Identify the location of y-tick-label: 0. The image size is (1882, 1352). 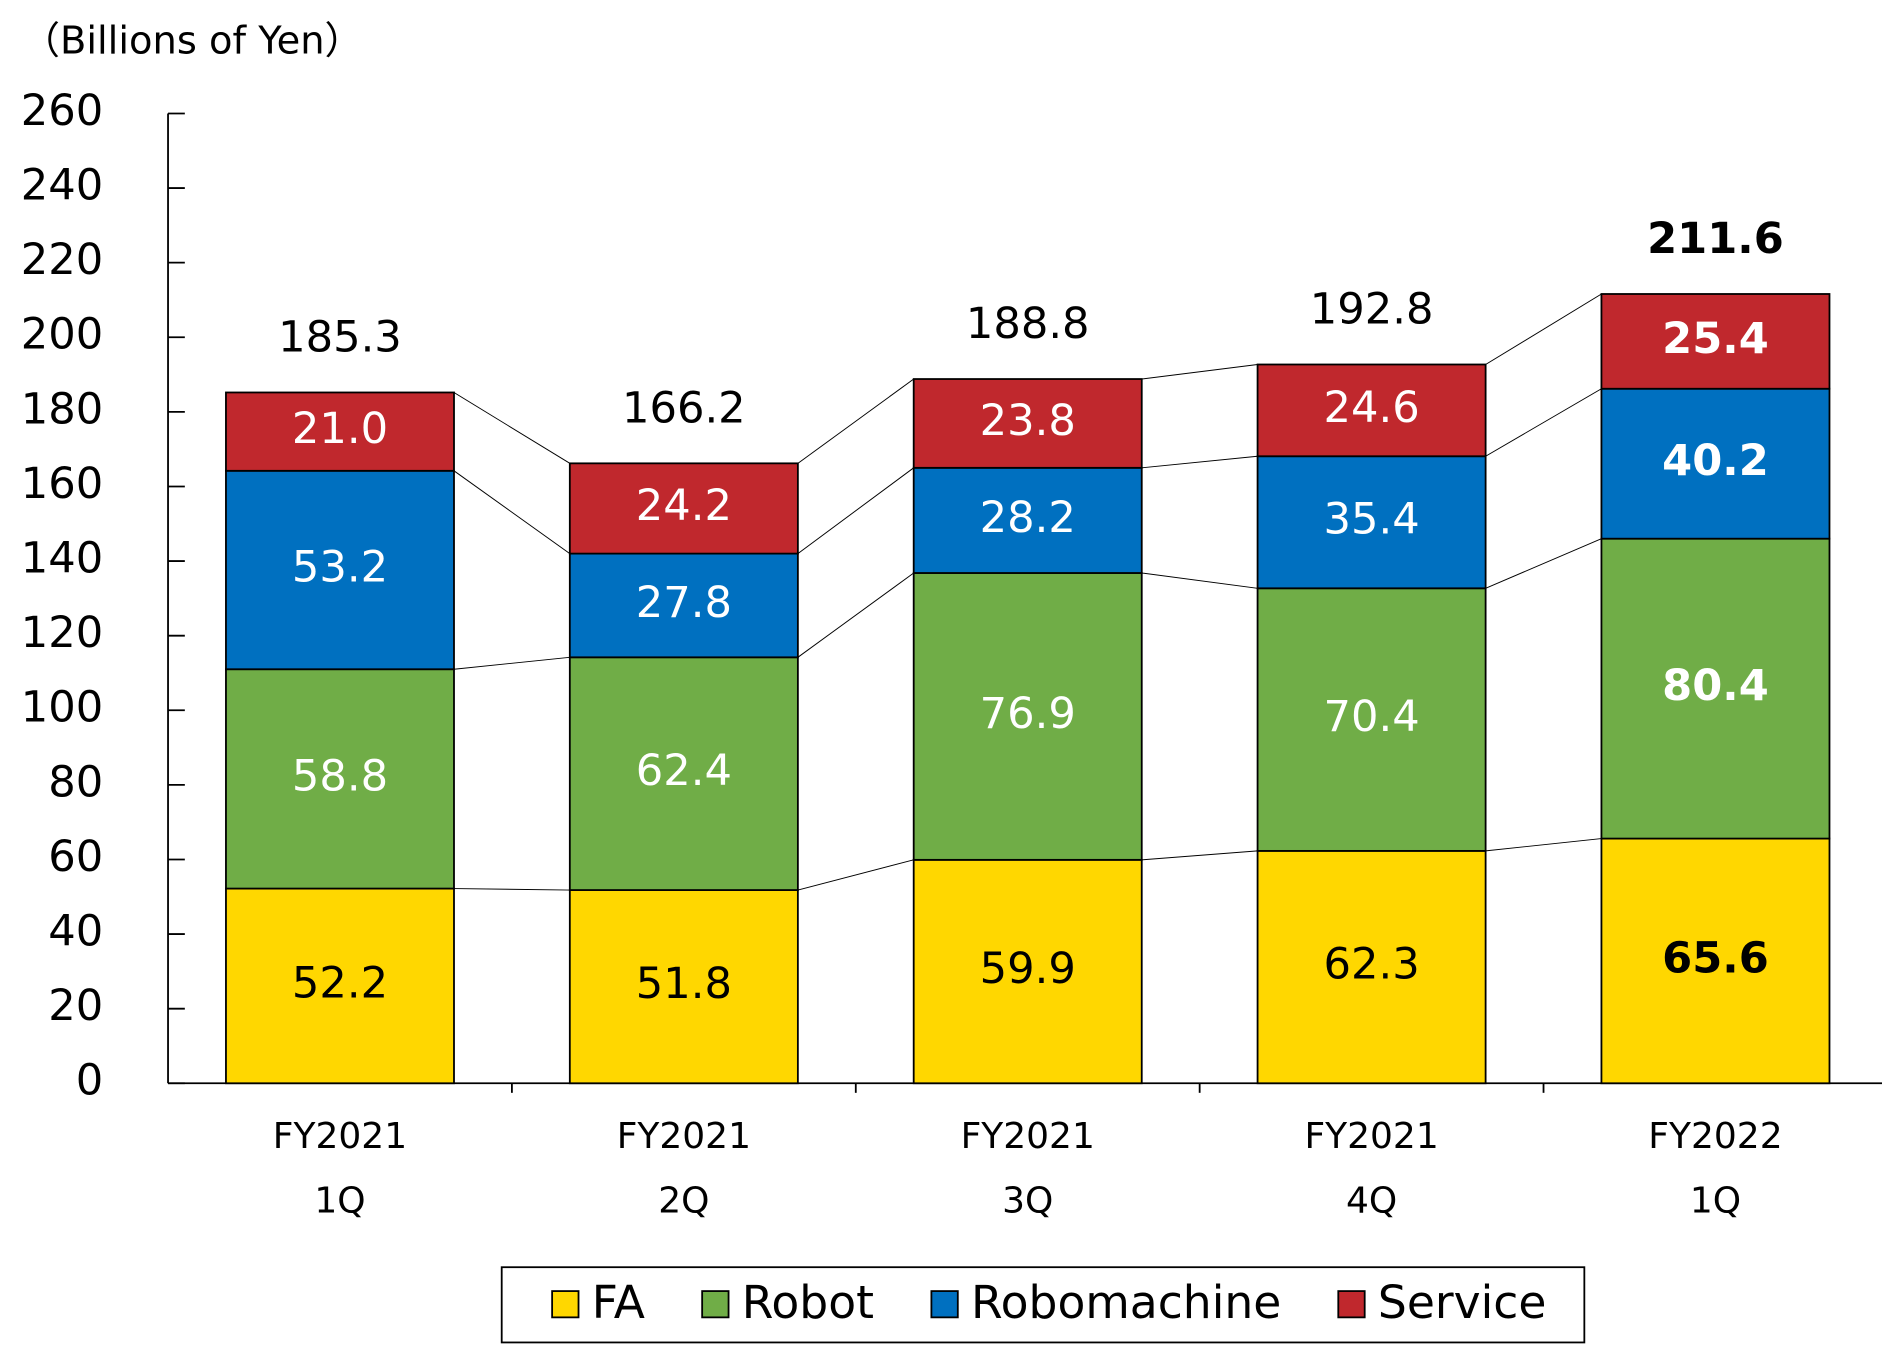
(89, 1081).